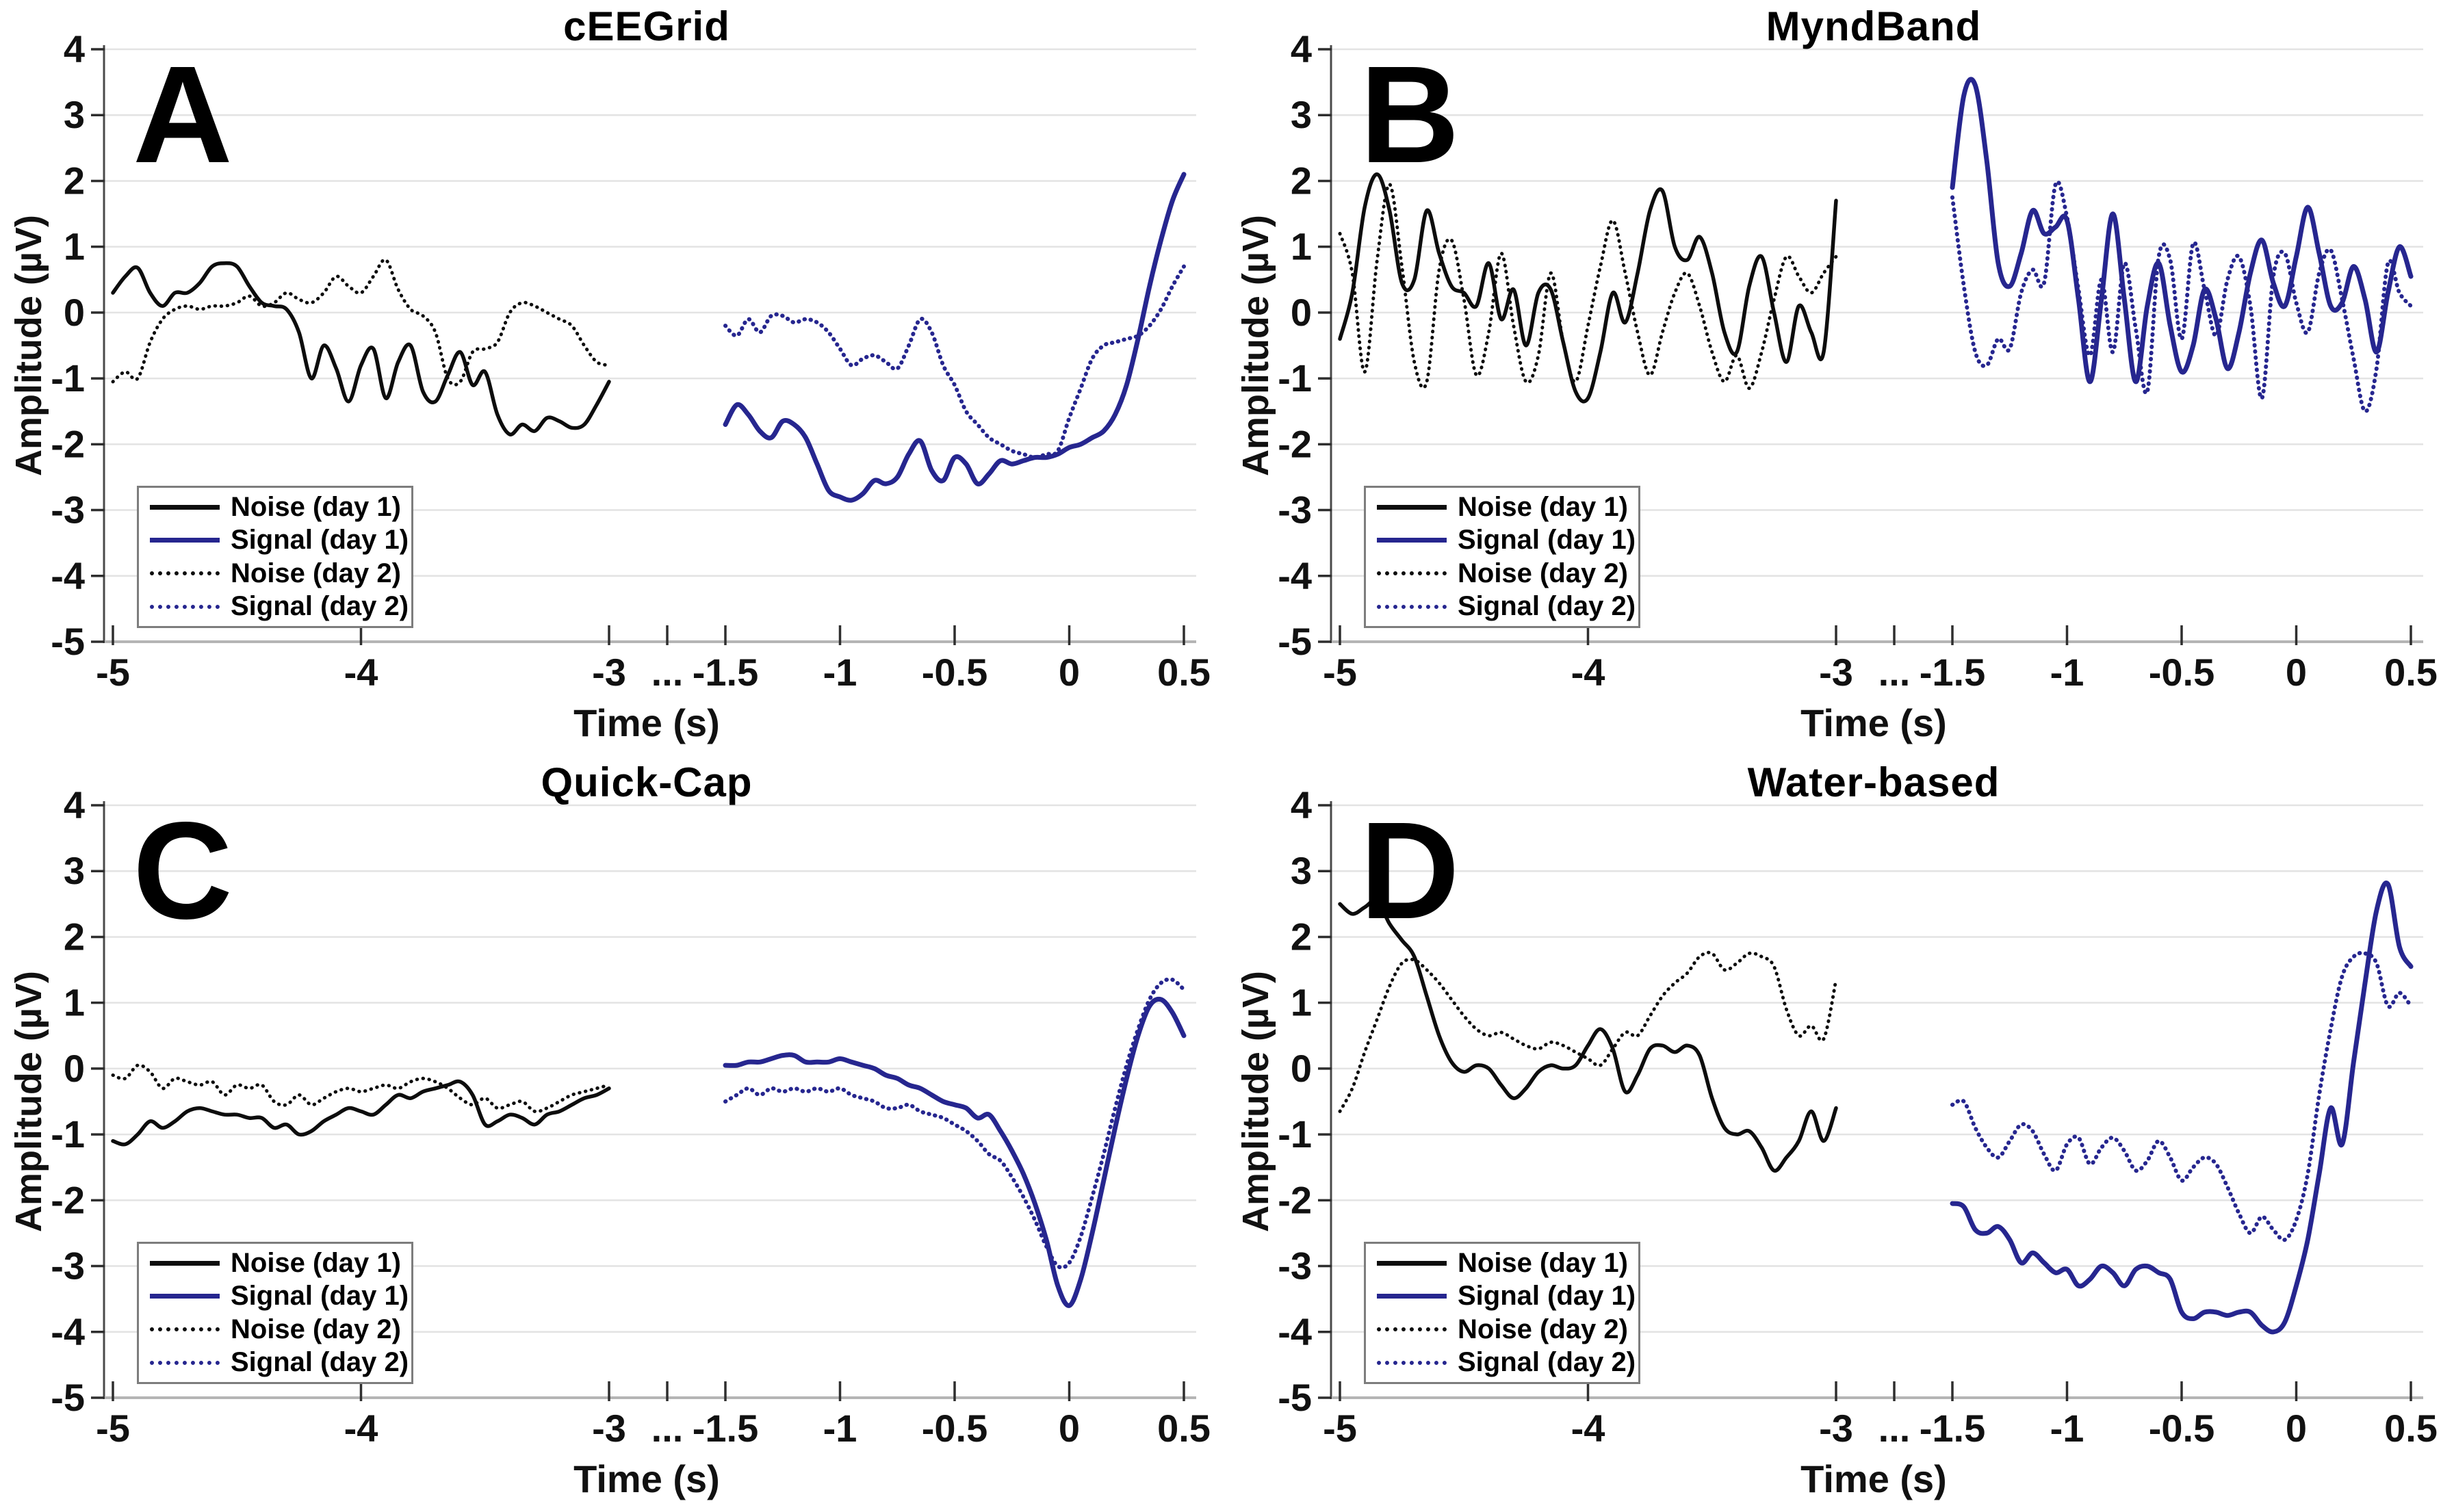 The height and width of the screenshot is (1512, 2454). I want to click on x-axis: -5 -4 -3... -1.5 -1 -0.5 0 0.5, so click(654, 1415).